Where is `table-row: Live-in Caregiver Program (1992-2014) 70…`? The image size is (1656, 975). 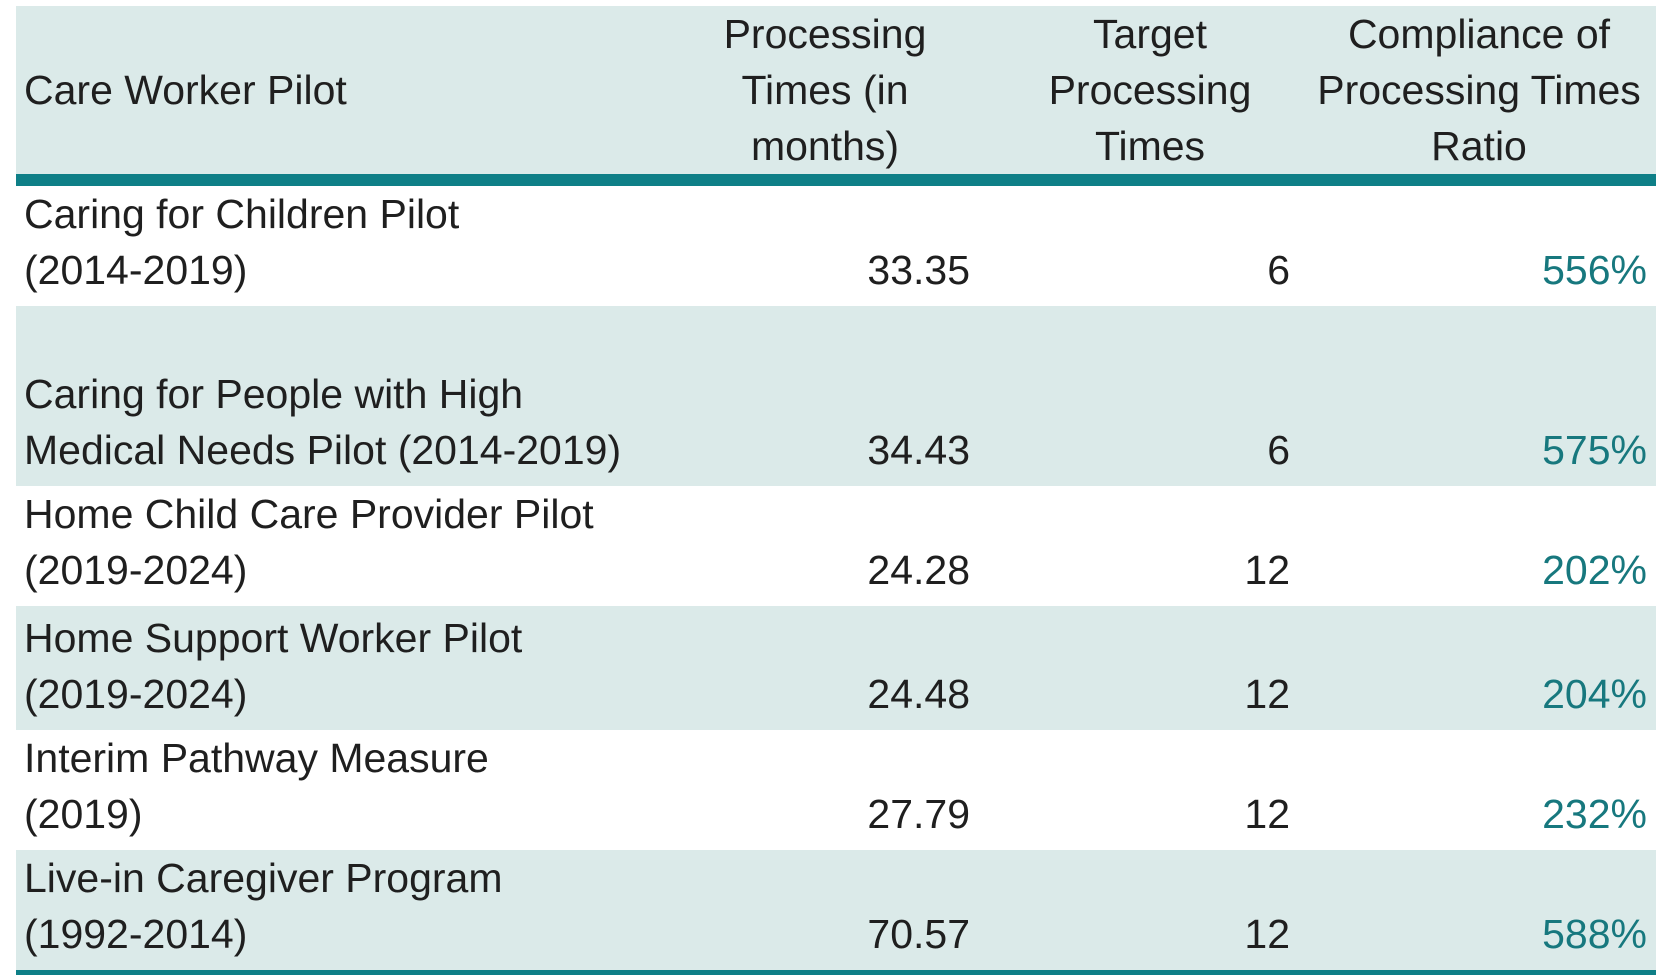 table-row: Live-in Caregiver Program (1992-2014) 70… is located at coordinates (836, 912).